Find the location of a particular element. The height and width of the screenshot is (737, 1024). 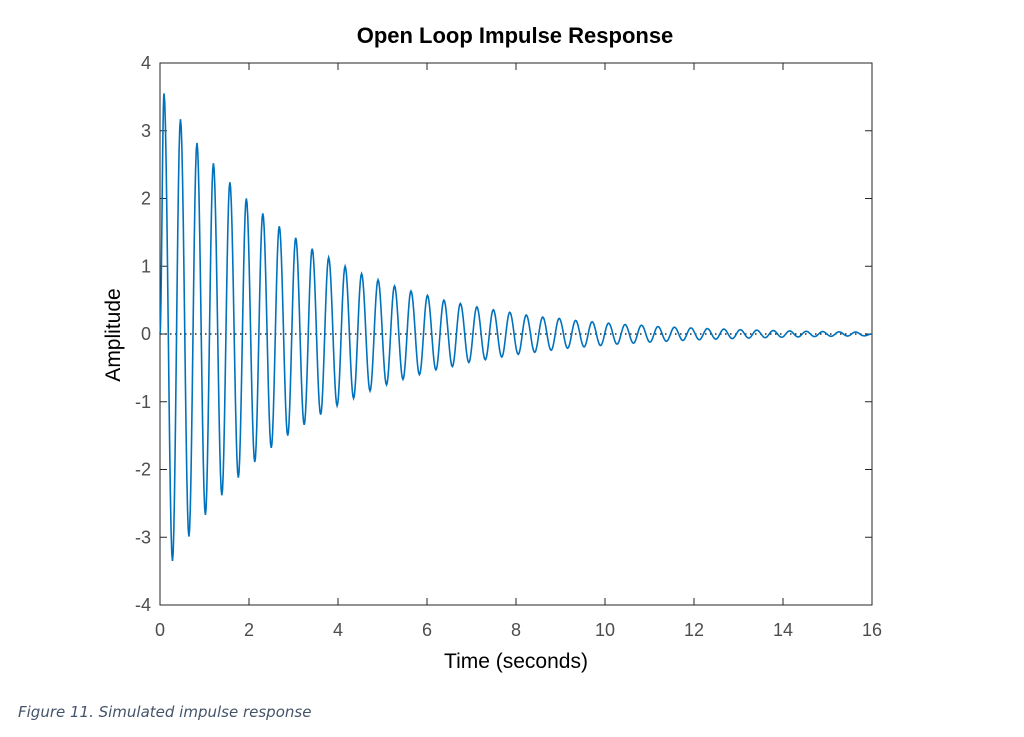

x-tick-label: 16 is located at coordinates (872, 630).